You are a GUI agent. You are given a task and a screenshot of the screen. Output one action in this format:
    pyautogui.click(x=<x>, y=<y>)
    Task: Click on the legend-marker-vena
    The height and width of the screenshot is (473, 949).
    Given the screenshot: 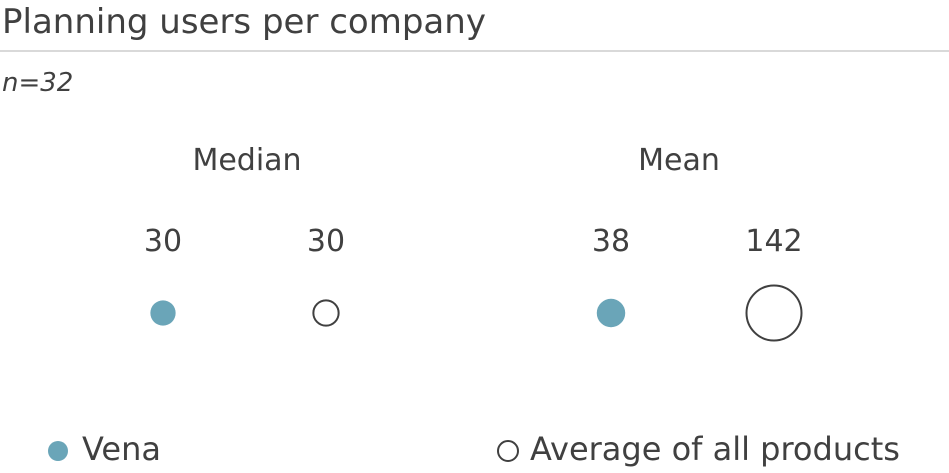 What is the action you would take?
    pyautogui.click(x=58, y=451)
    